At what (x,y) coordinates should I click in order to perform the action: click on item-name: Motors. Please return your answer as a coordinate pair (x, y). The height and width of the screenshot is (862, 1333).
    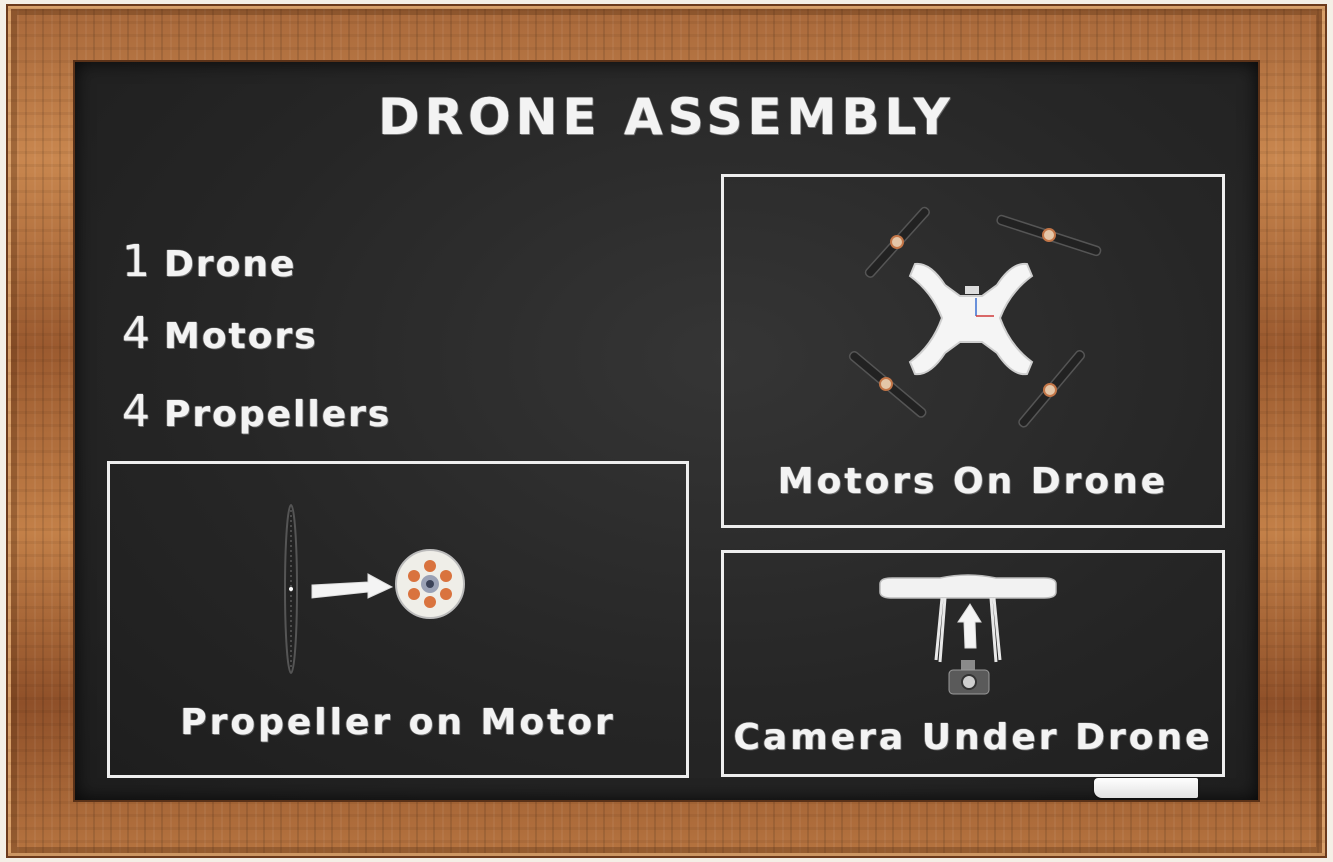
    Looking at the image, I should click on (241, 336).